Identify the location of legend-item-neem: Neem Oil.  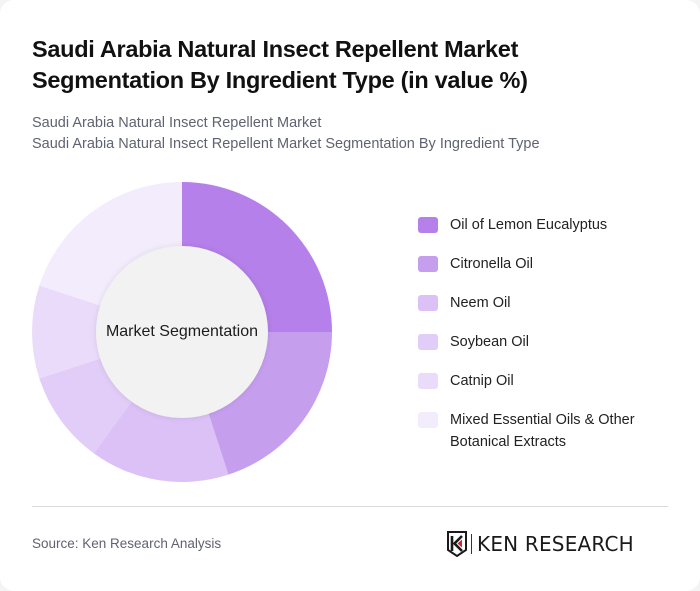
(548, 303).